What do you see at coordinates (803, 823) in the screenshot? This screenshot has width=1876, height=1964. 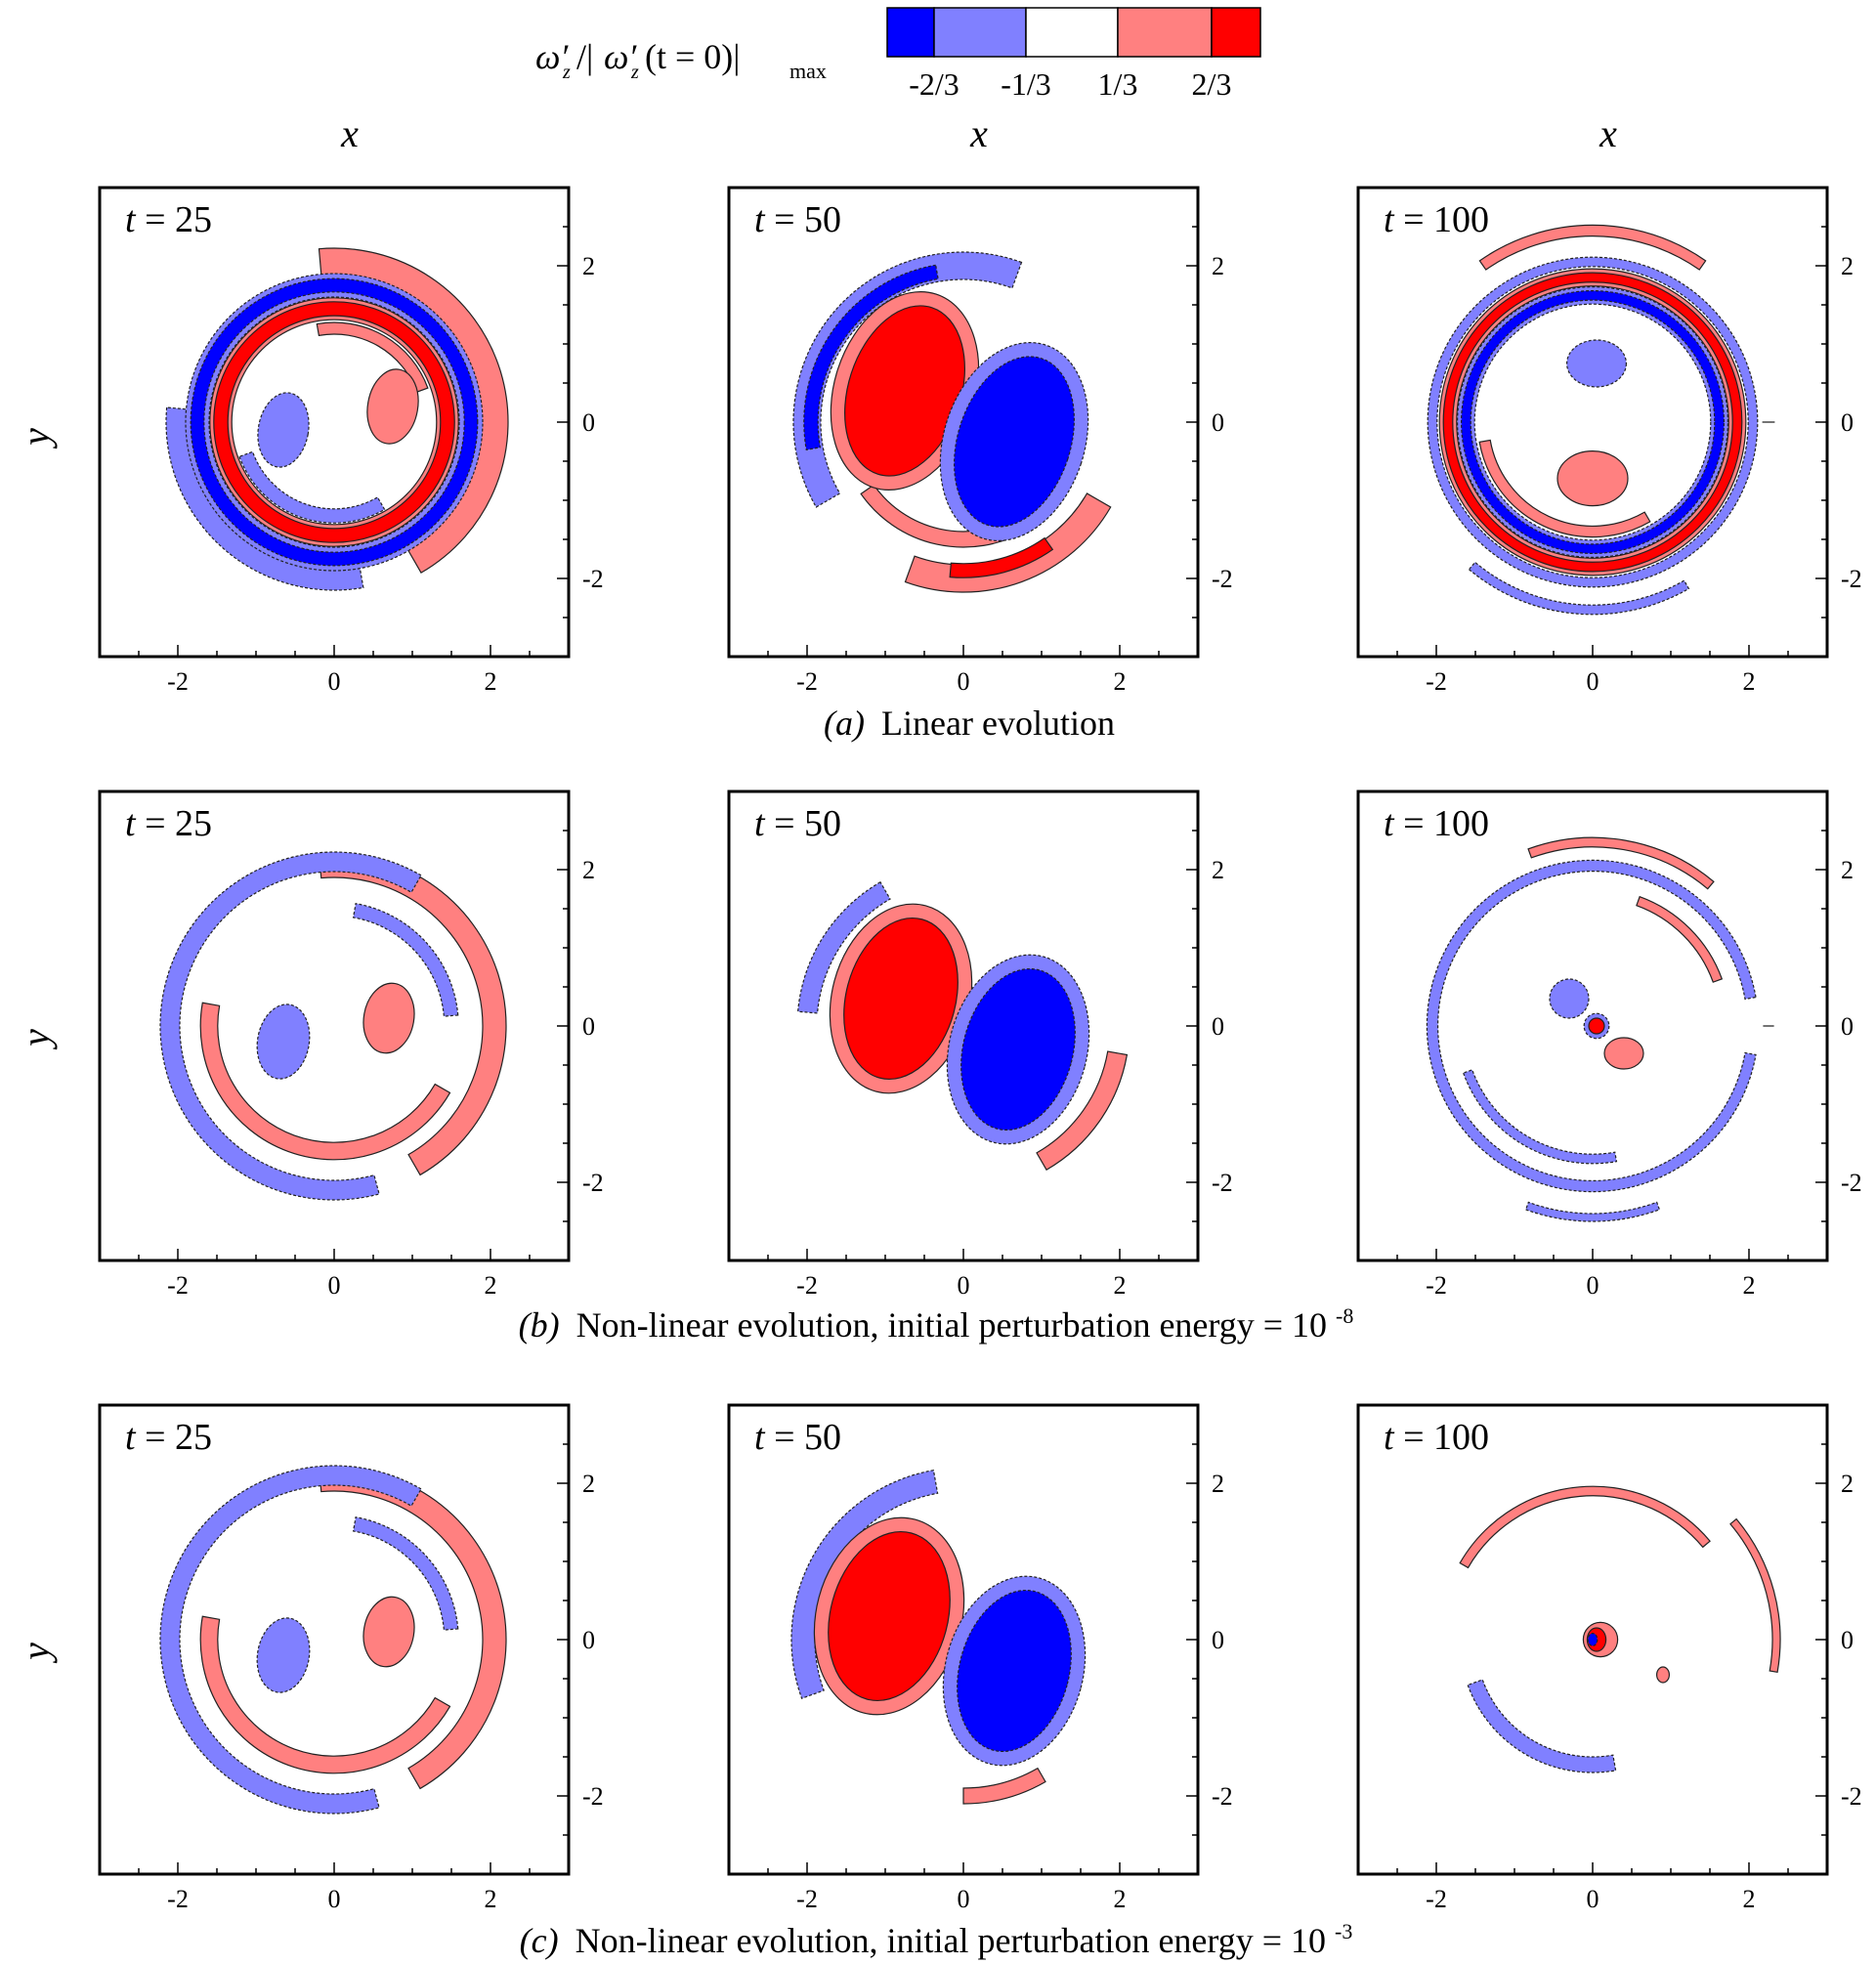 I see `time-eq: = 50` at bounding box center [803, 823].